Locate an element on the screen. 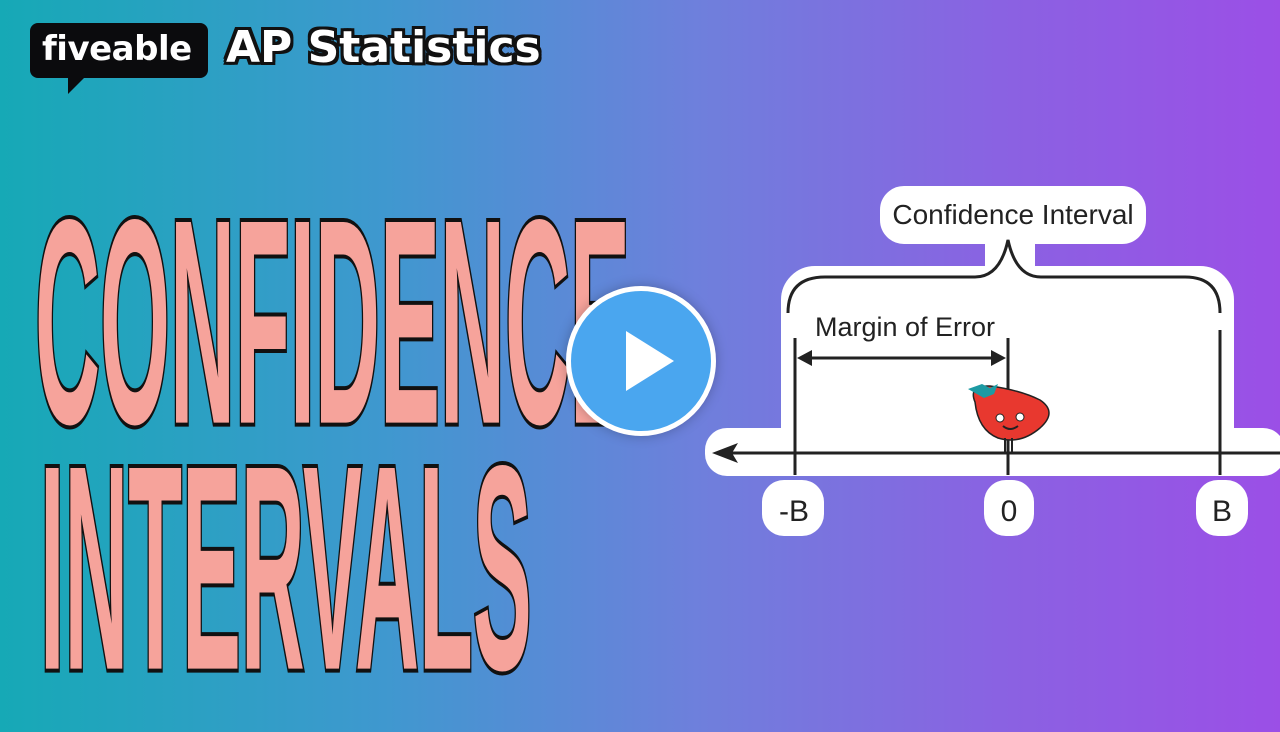 The image size is (1280, 732). play-button is located at coordinates (641, 361).